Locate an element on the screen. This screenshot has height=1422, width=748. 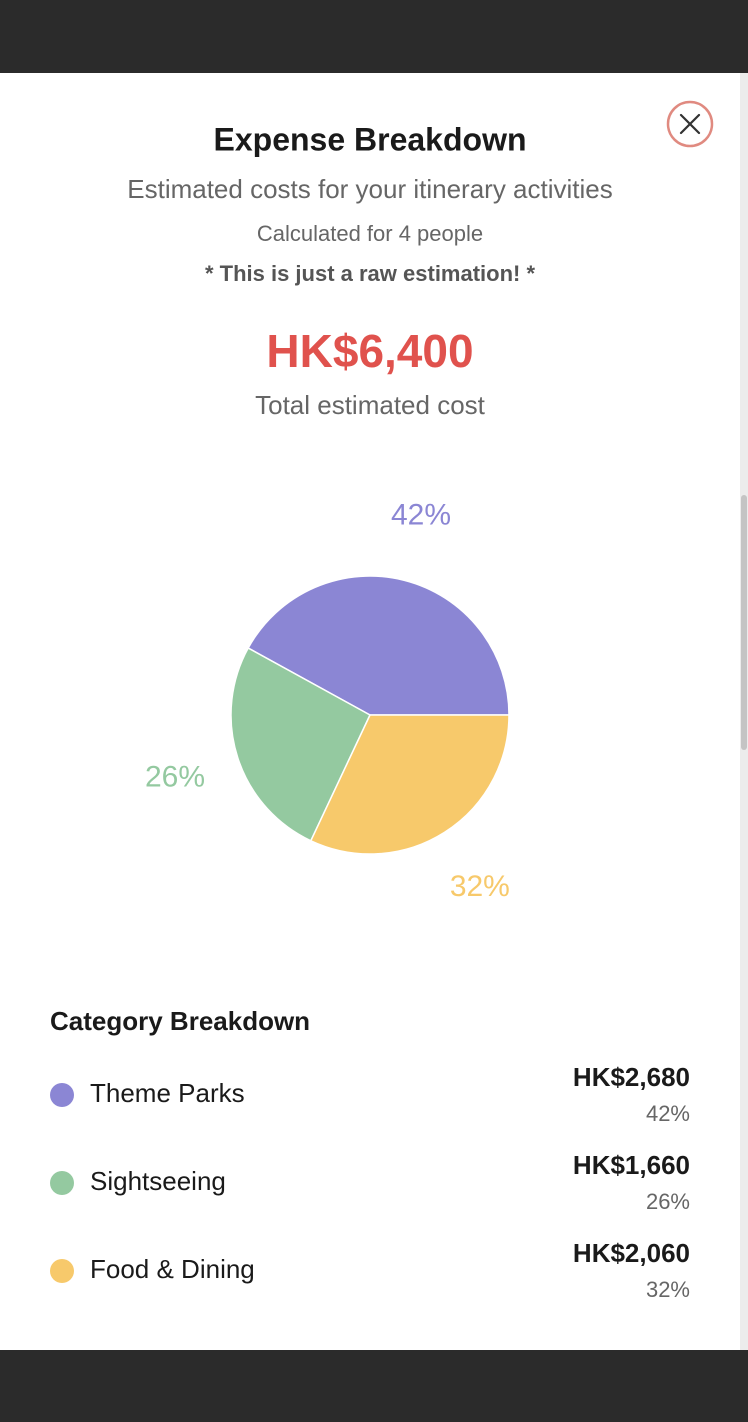
category-percent: 32% is located at coordinates (668, 1289).